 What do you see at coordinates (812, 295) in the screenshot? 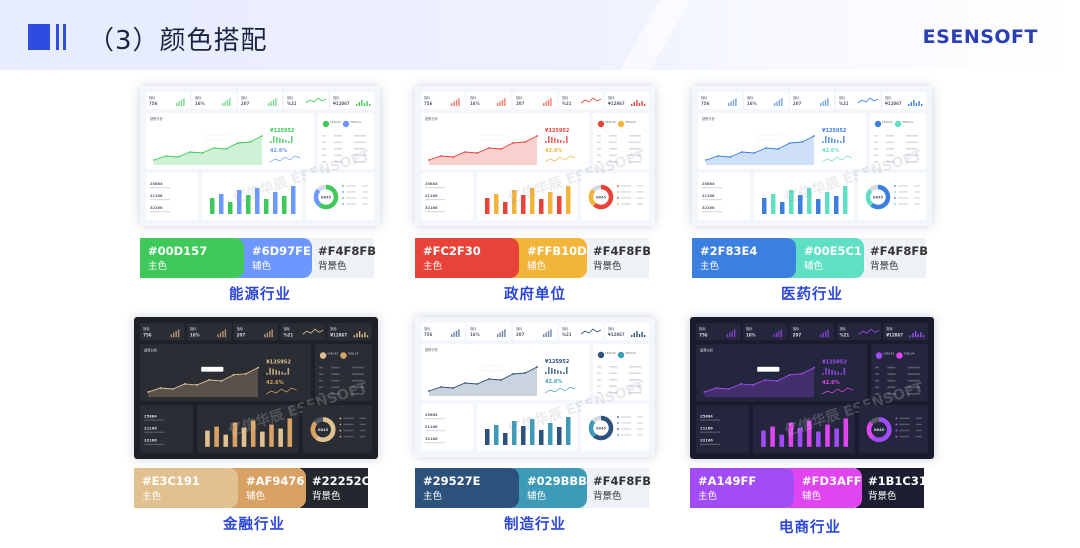
I see `industry-label: 医药行业` at bounding box center [812, 295].